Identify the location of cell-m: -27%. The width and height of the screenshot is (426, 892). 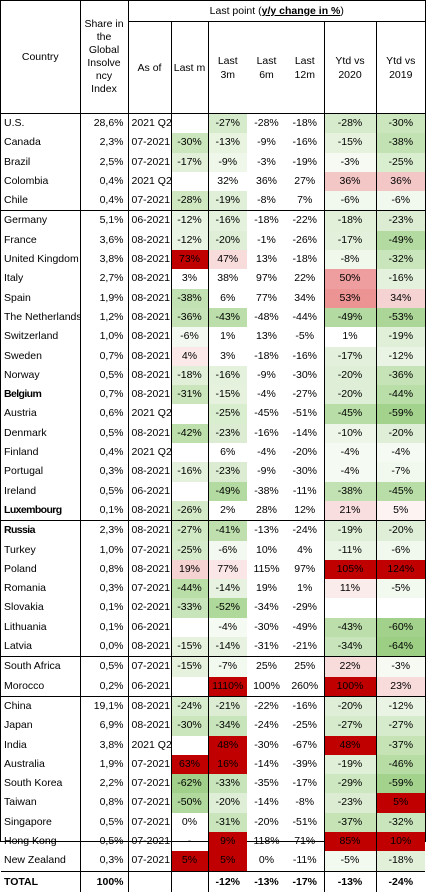
(190, 530).